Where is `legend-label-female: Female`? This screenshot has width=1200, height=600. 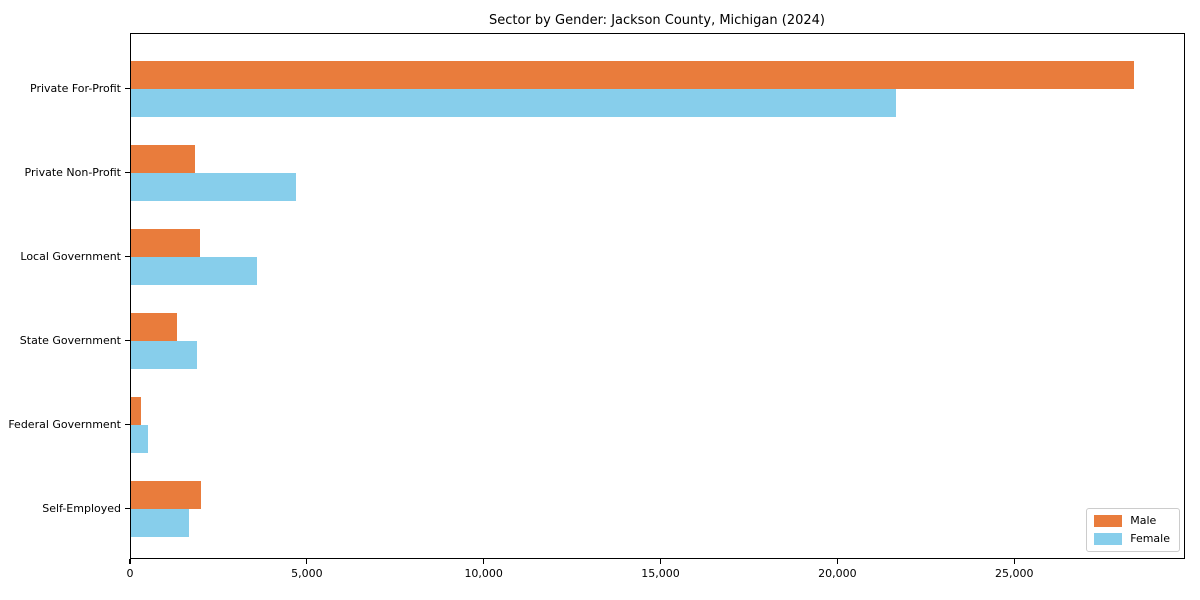 legend-label-female: Female is located at coordinates (1150, 538).